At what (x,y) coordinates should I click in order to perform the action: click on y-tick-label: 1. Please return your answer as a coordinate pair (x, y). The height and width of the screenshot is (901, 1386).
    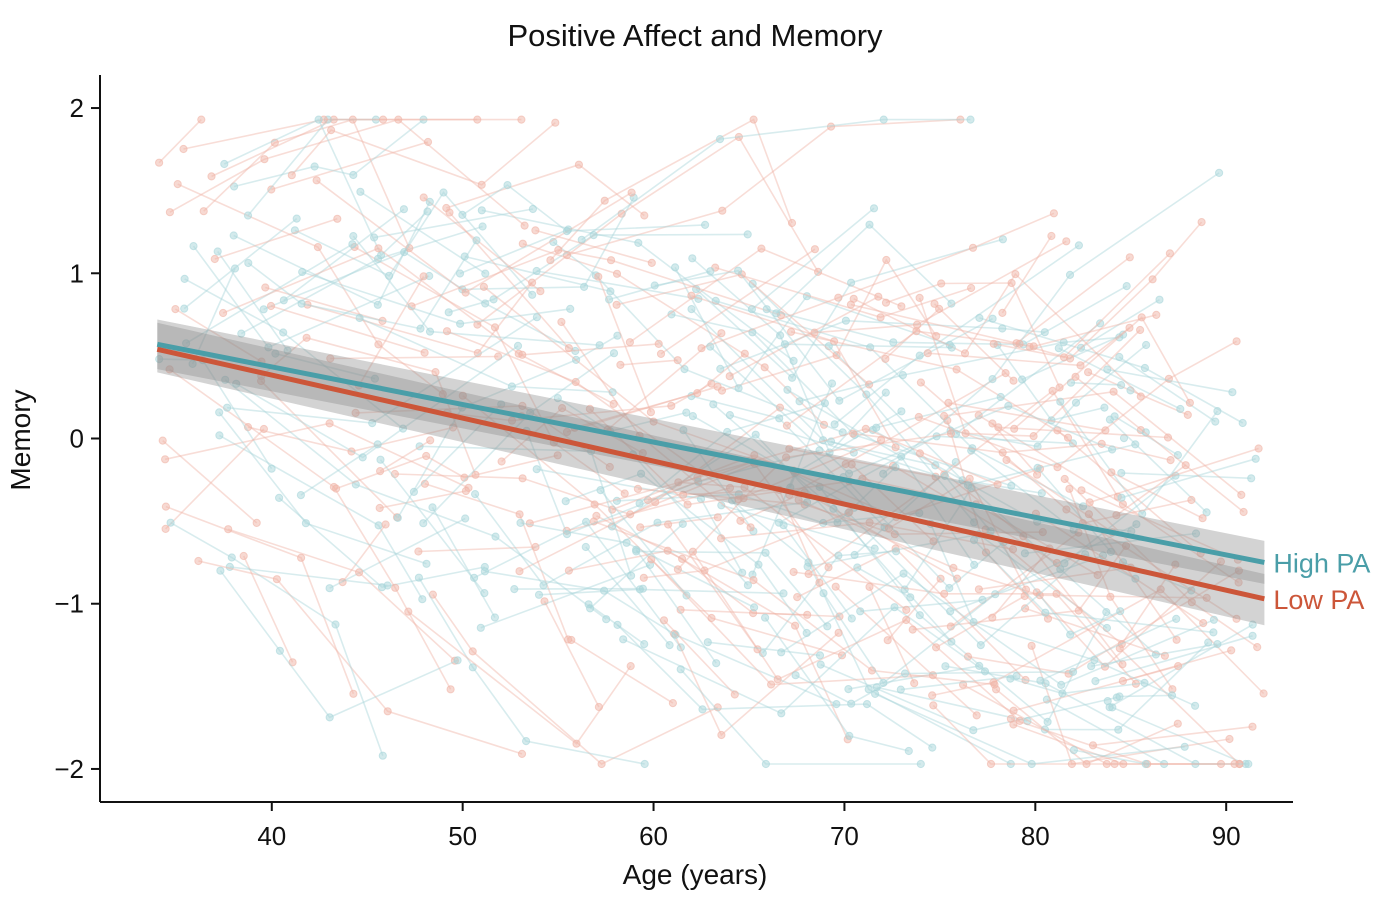
    Looking at the image, I should click on (77, 273).